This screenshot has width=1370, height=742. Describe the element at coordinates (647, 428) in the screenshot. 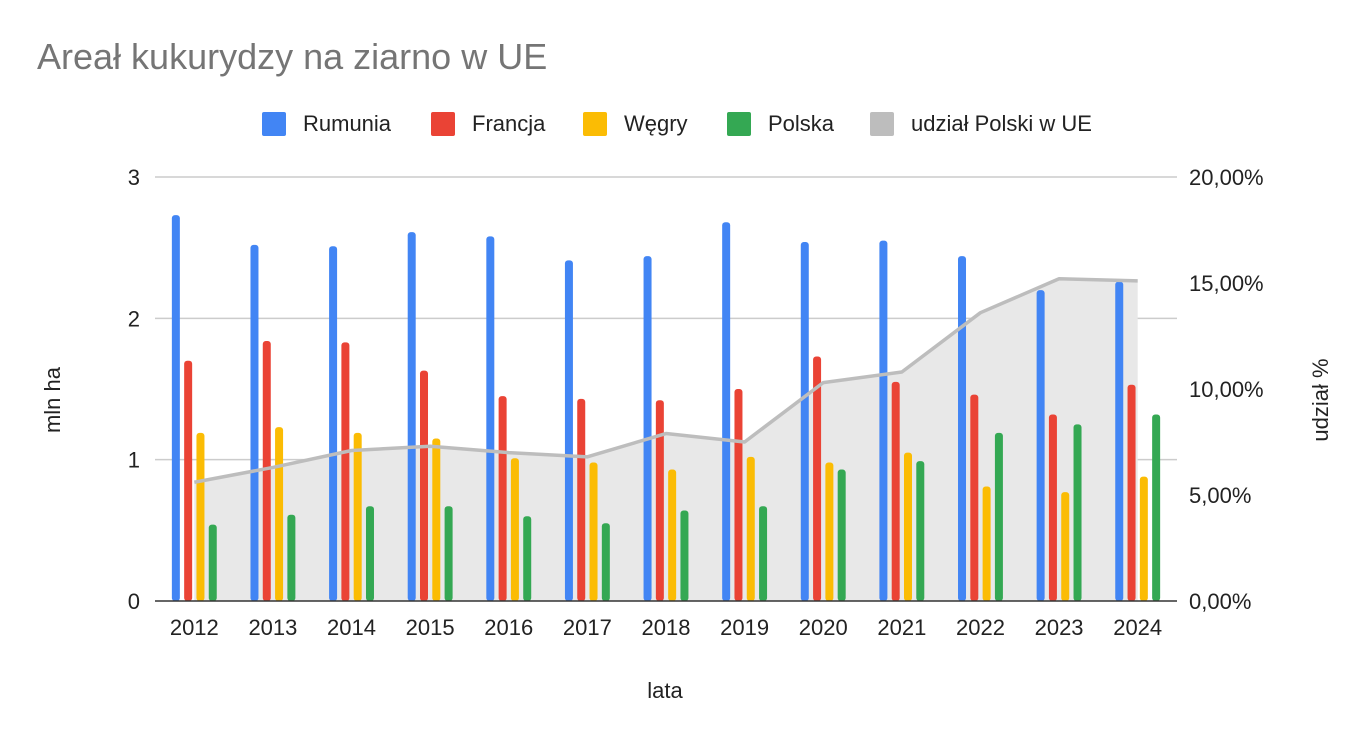

I see `bar-rumunia-2018` at that location.